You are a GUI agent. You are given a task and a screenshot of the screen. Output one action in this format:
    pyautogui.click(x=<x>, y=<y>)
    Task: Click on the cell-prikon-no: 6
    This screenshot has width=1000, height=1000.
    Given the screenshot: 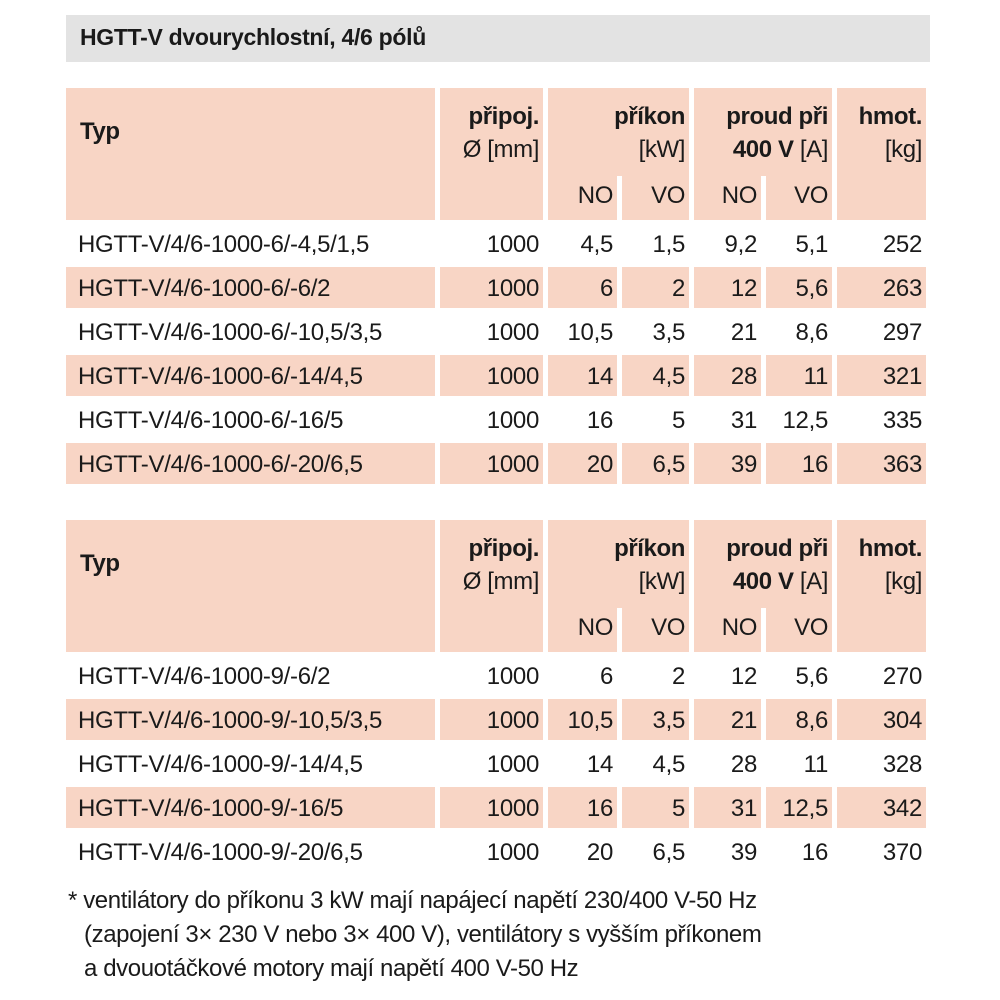 What is the action you would take?
    pyautogui.click(x=582, y=287)
    